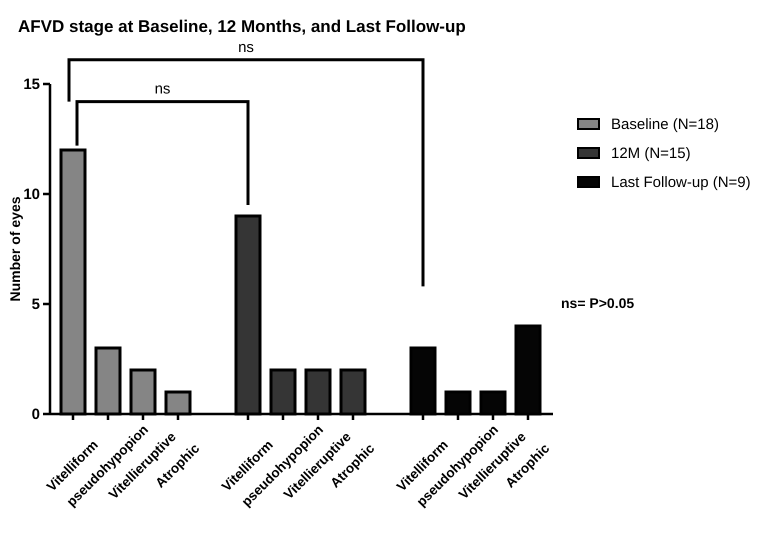 This screenshot has width=762, height=534. Describe the element at coordinates (36, 304) in the screenshot. I see `y-tick-label: 5` at that location.